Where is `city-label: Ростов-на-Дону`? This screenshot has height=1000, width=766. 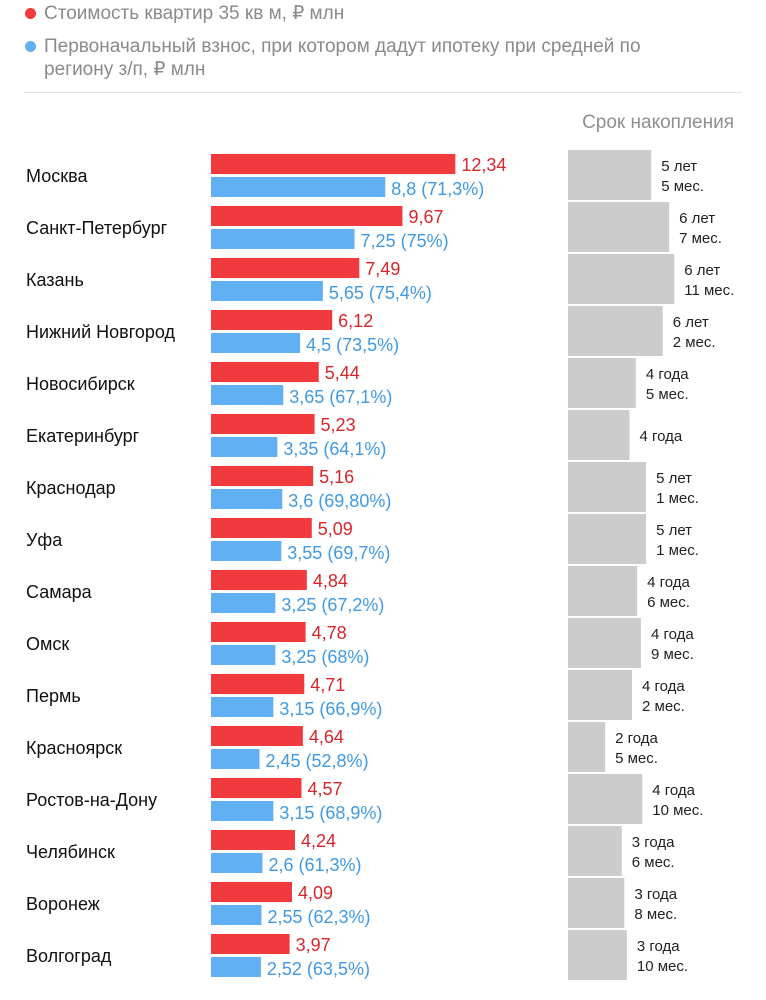 city-label: Ростов-на-Дону is located at coordinates (91, 800).